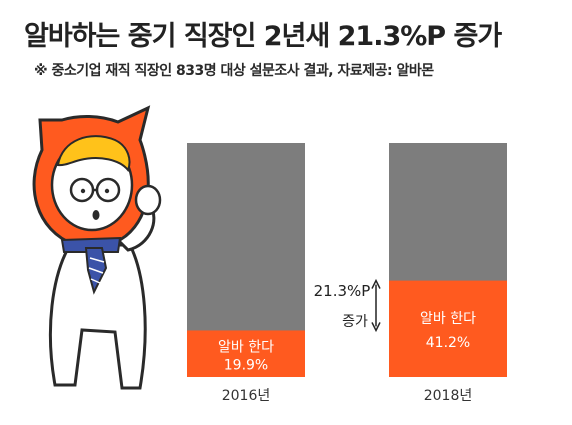 The width and height of the screenshot is (572, 425). Describe the element at coordinates (448, 343) in the screenshot. I see `data-label-1: 41.2%` at that location.